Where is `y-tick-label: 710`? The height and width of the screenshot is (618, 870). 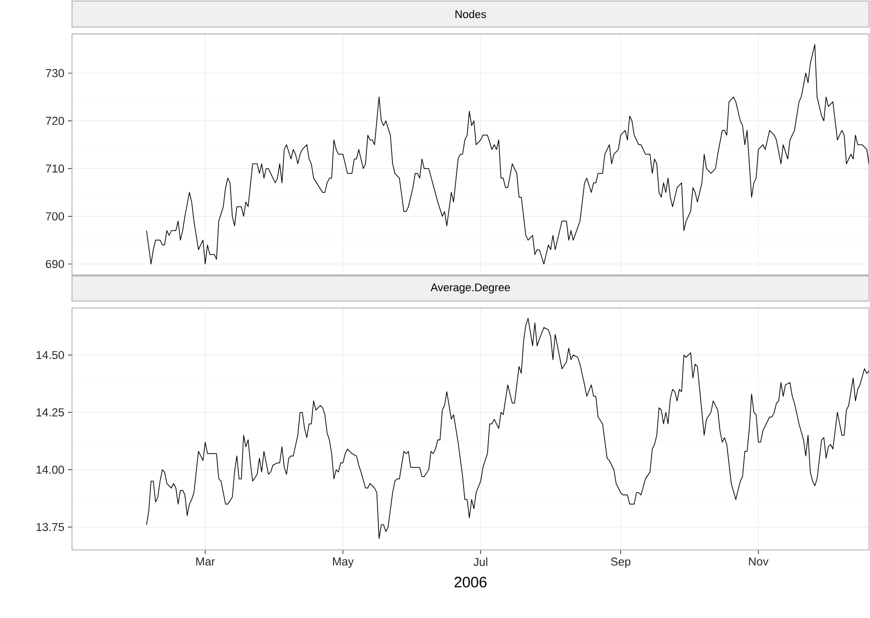
y-tick-label: 710 is located at coordinates (55, 168).